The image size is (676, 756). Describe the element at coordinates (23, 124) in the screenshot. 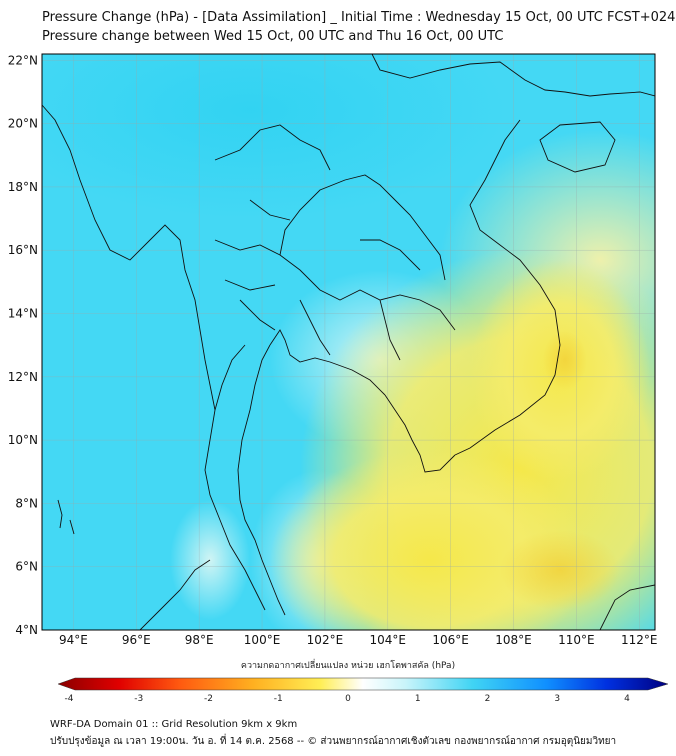

I see `lat-tick-label: 20°N` at that location.